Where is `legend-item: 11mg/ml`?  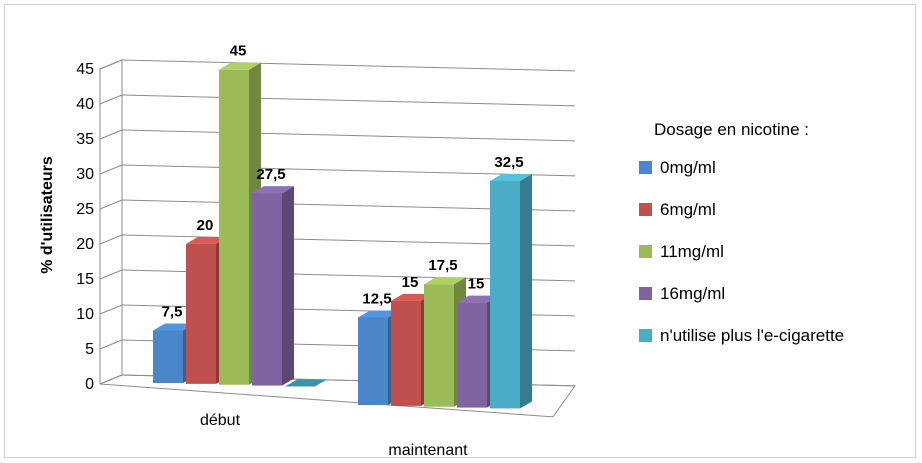
legend-item: 11mg/ml is located at coordinates (692, 251).